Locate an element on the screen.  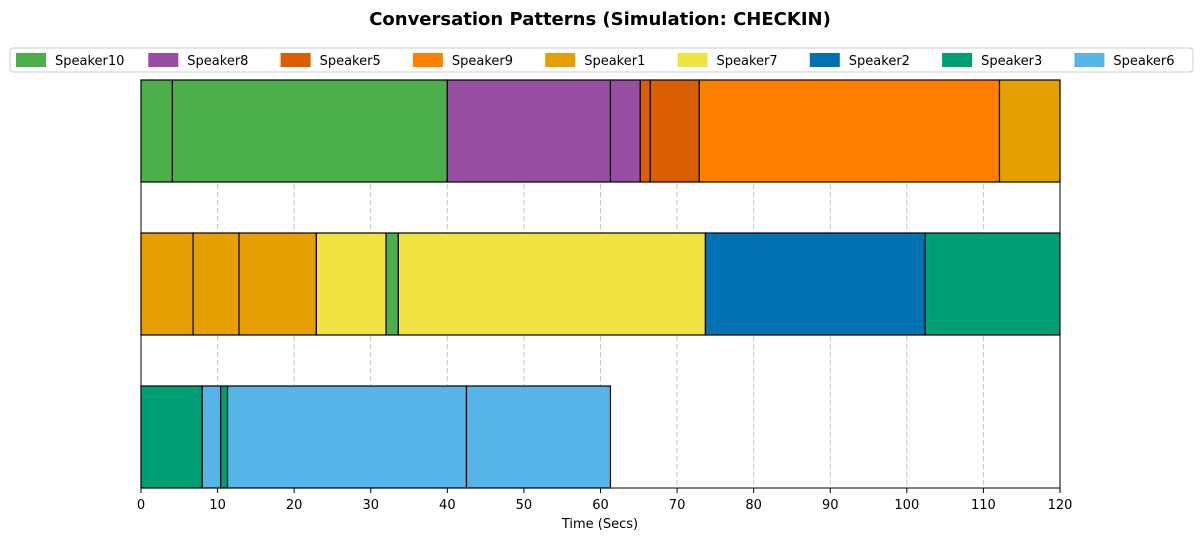
x-tick-label-120: 120 is located at coordinates (1060, 505).